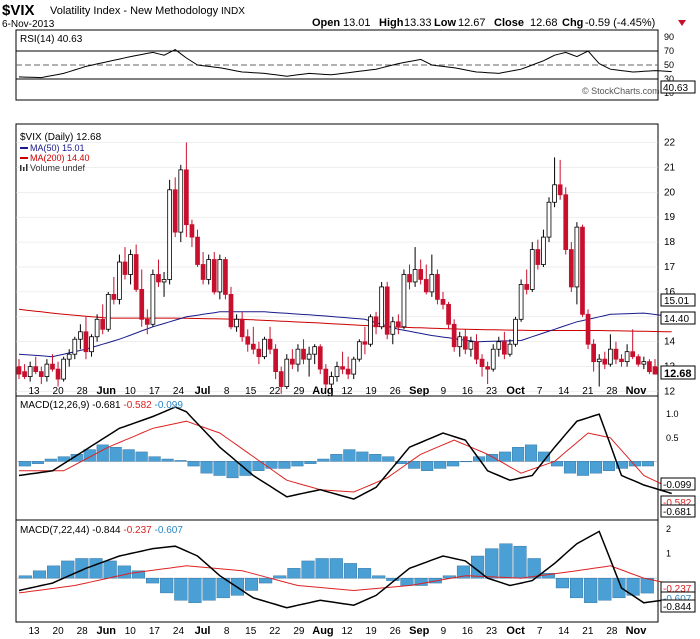  Describe the element at coordinates (169, 530) in the screenshot. I see `macd2-legend-hist: -0.607` at that location.